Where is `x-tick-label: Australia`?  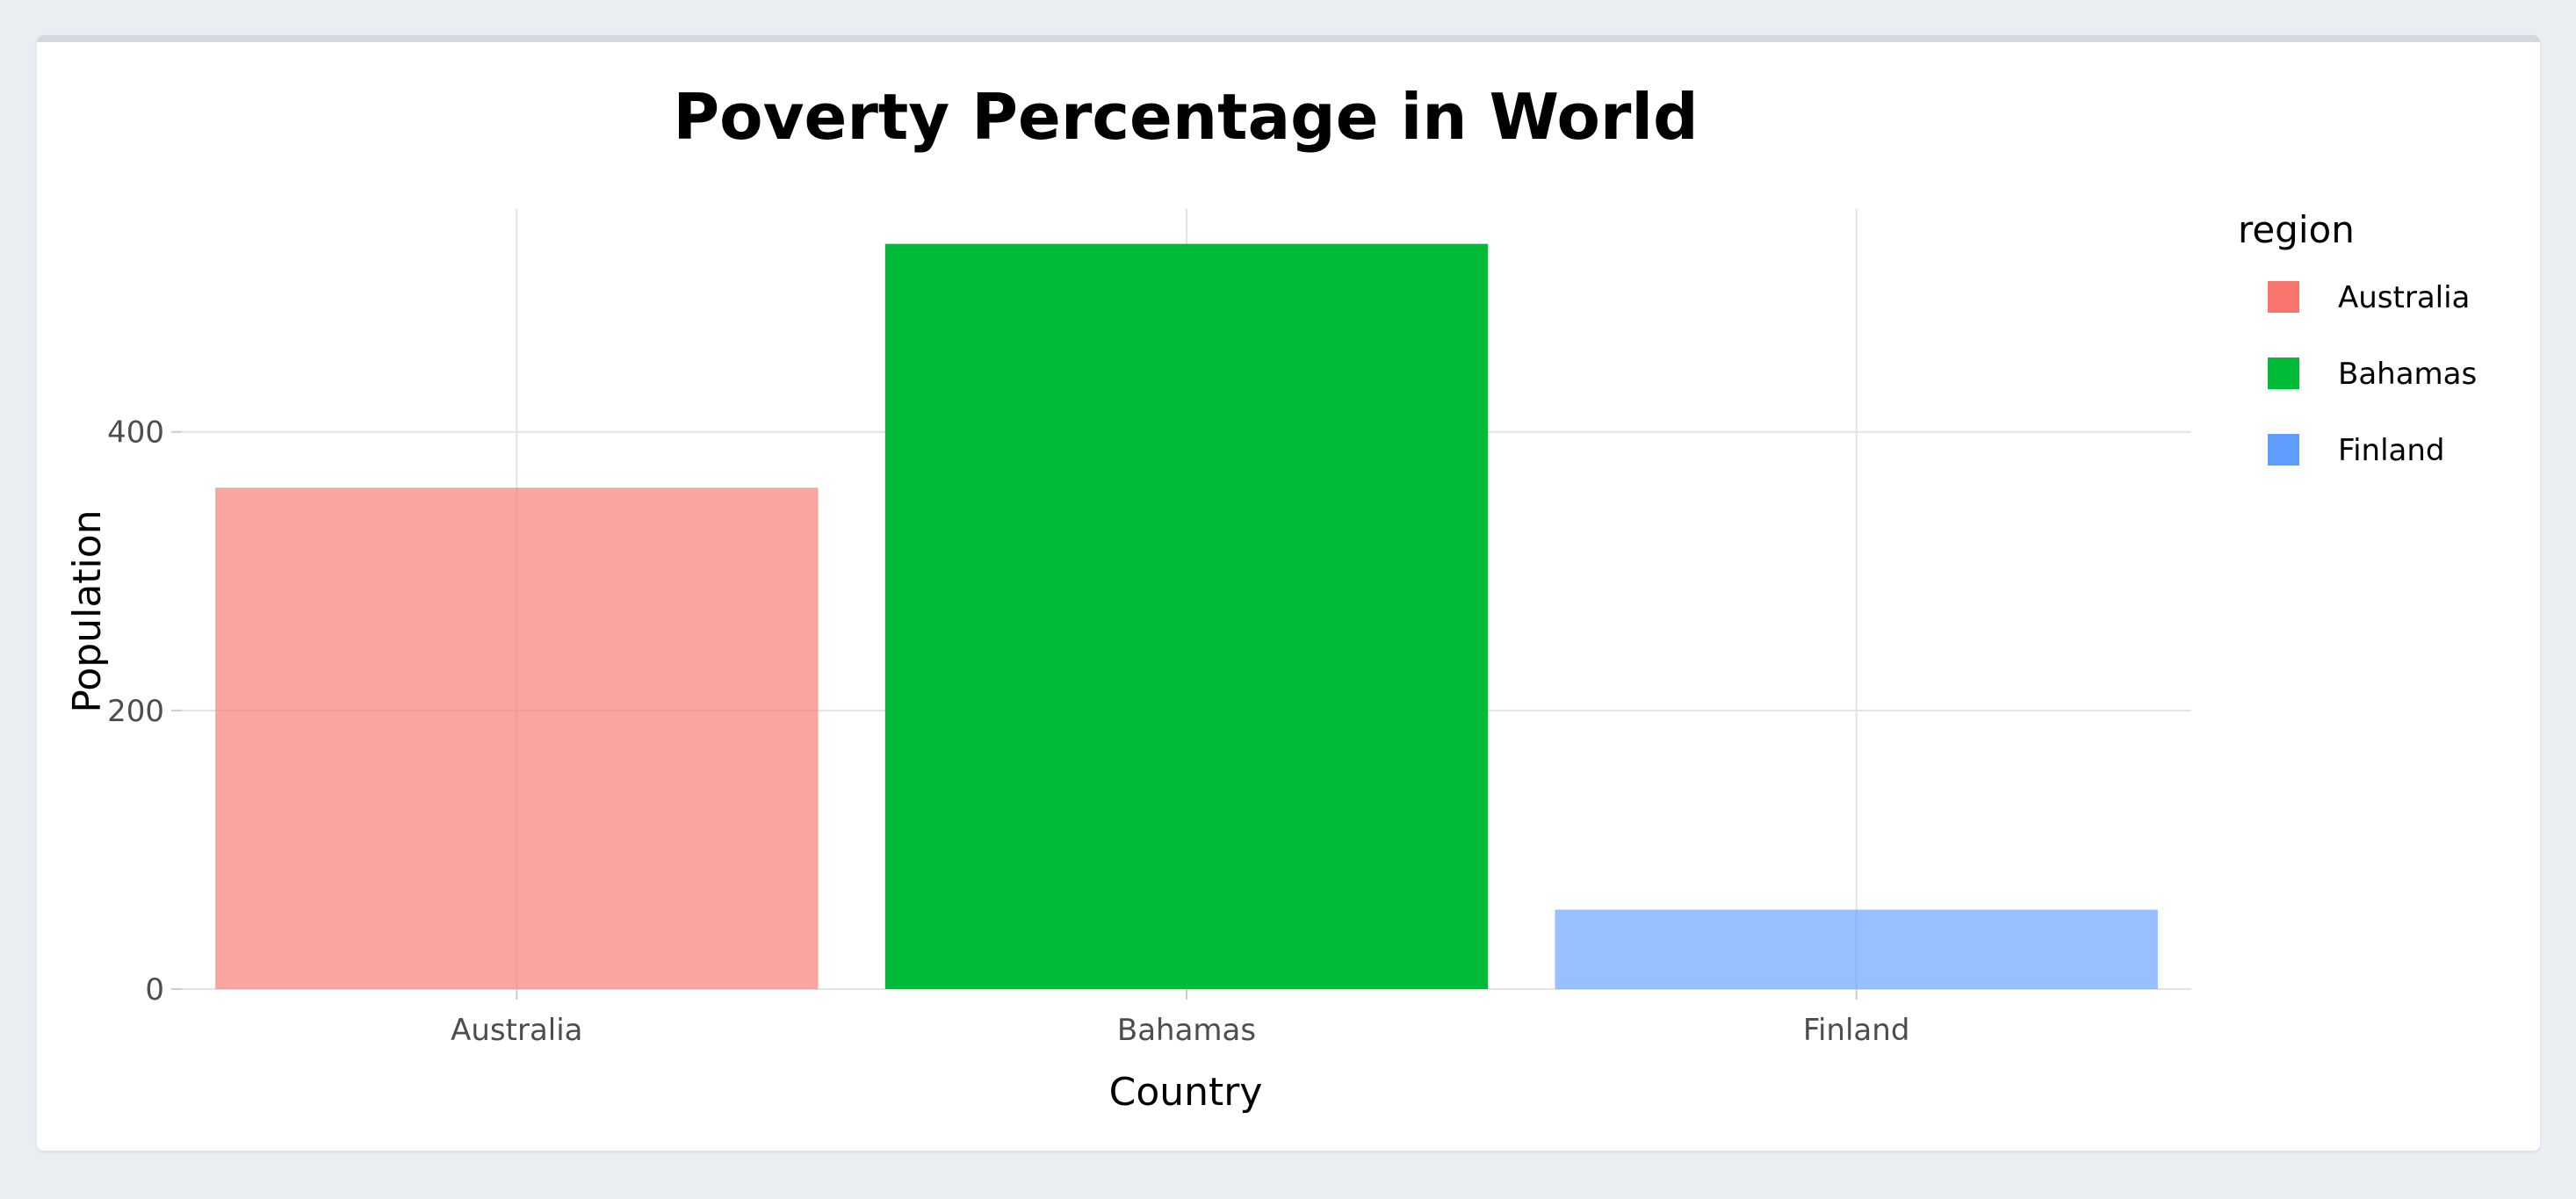
x-tick-label: Australia is located at coordinates (516, 1030).